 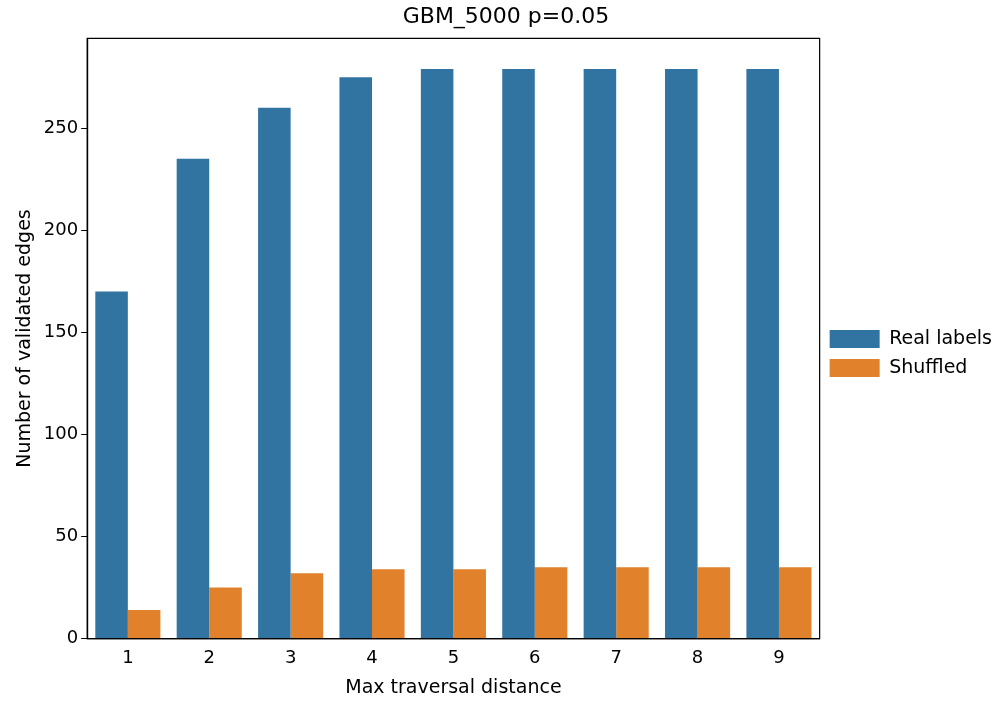 I want to click on y-tick-label: 150, so click(x=61, y=331).